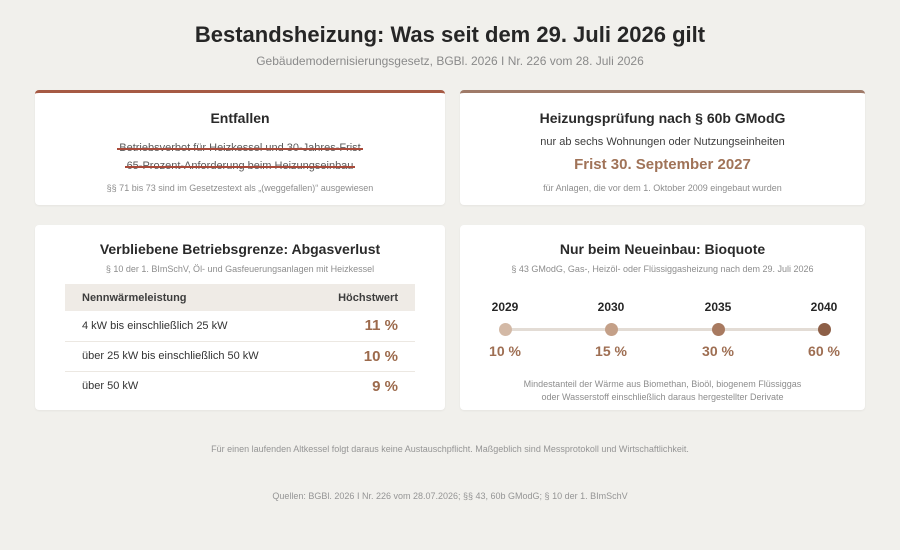 The height and width of the screenshot is (550, 900). I want to click on timeline-percent: 60 %, so click(824, 351).